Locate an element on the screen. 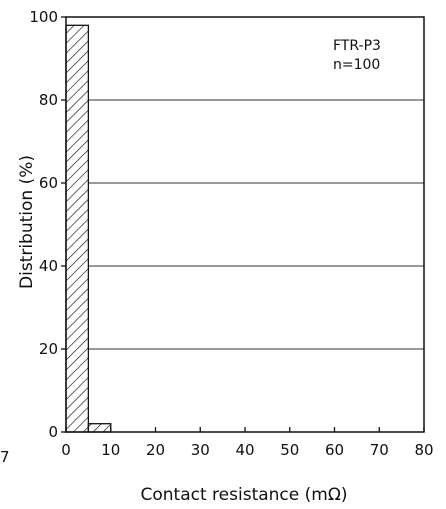 Image resolution: width=446 pixels, height=509 pixels. edge-label: 7 is located at coordinates (5, 457).